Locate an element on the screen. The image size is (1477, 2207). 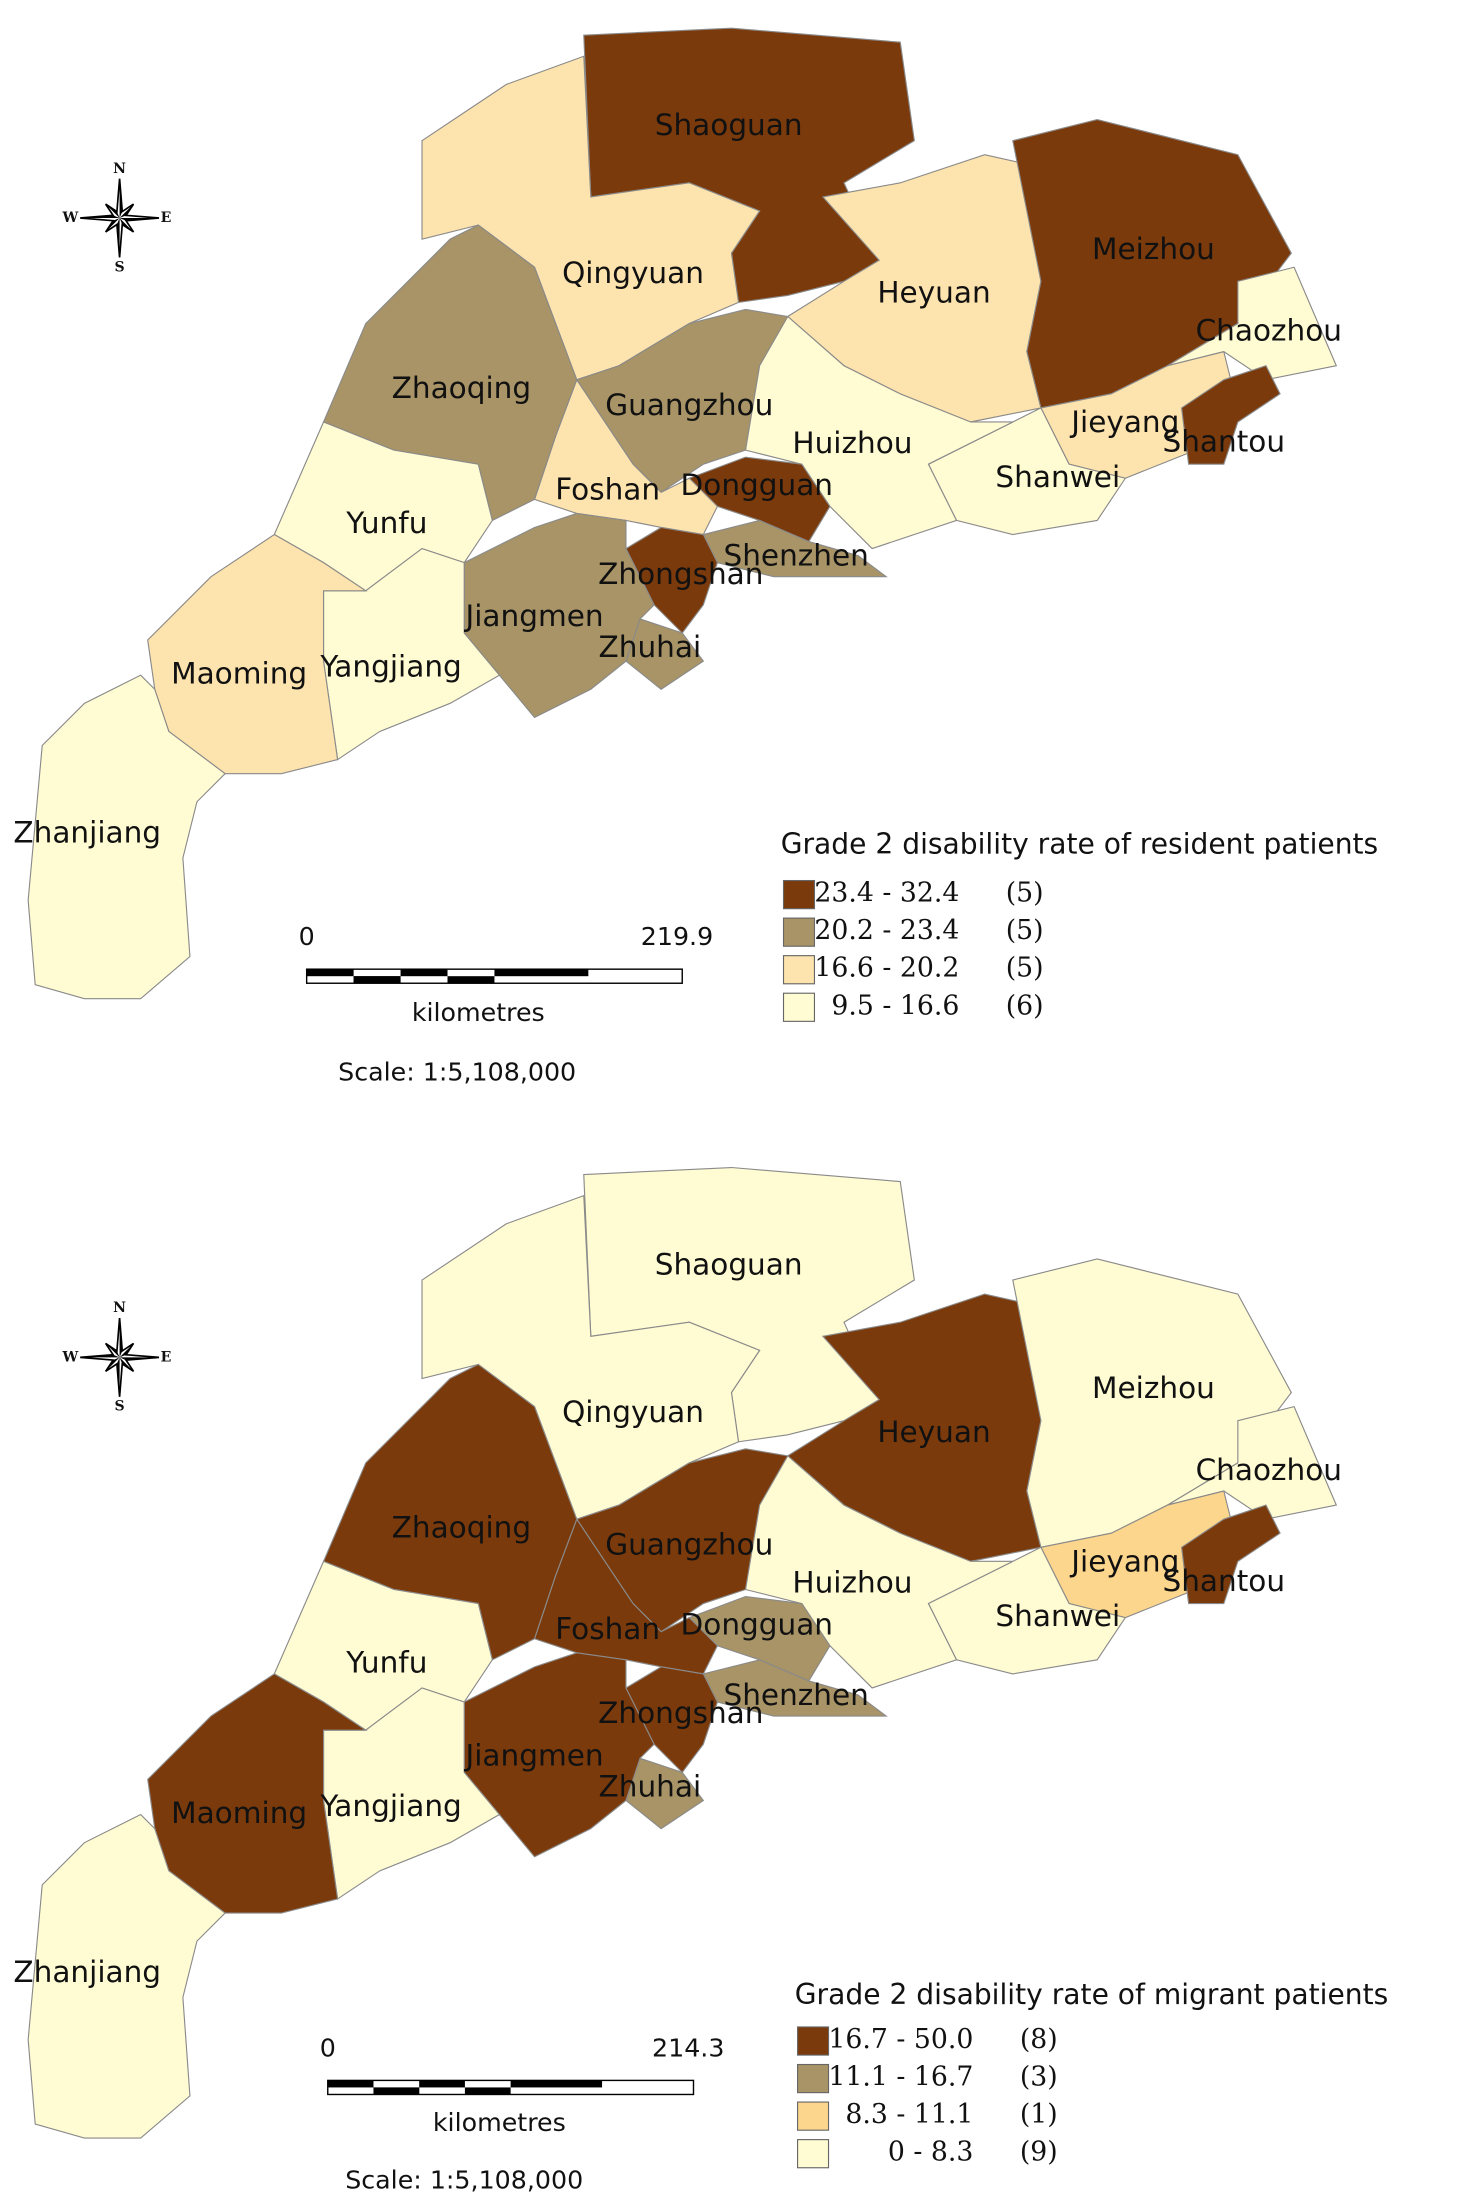
region-label: Meizhou is located at coordinates (1153, 249).